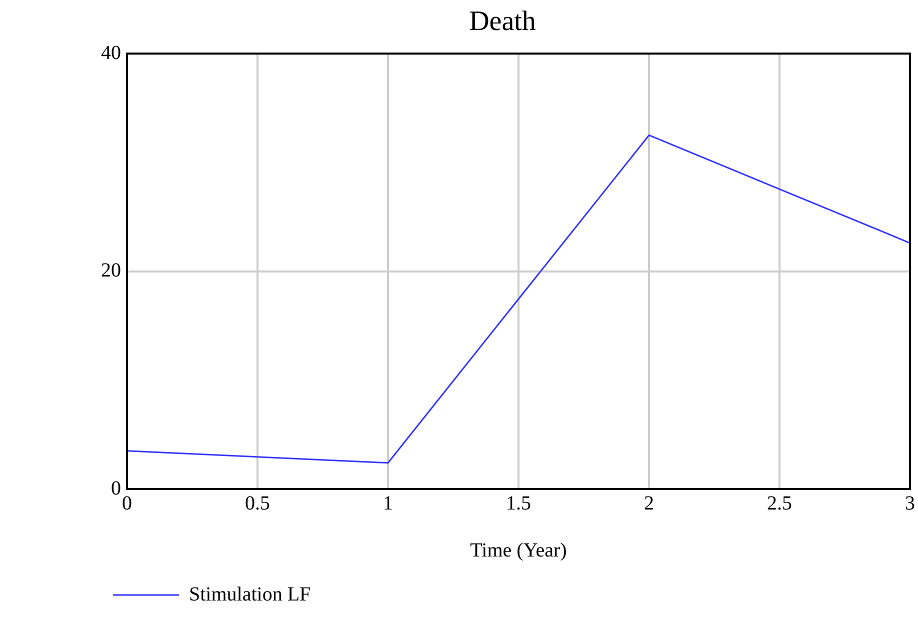 The image size is (918, 619). What do you see at coordinates (111, 271) in the screenshot?
I see `y-tick-label: 20` at bounding box center [111, 271].